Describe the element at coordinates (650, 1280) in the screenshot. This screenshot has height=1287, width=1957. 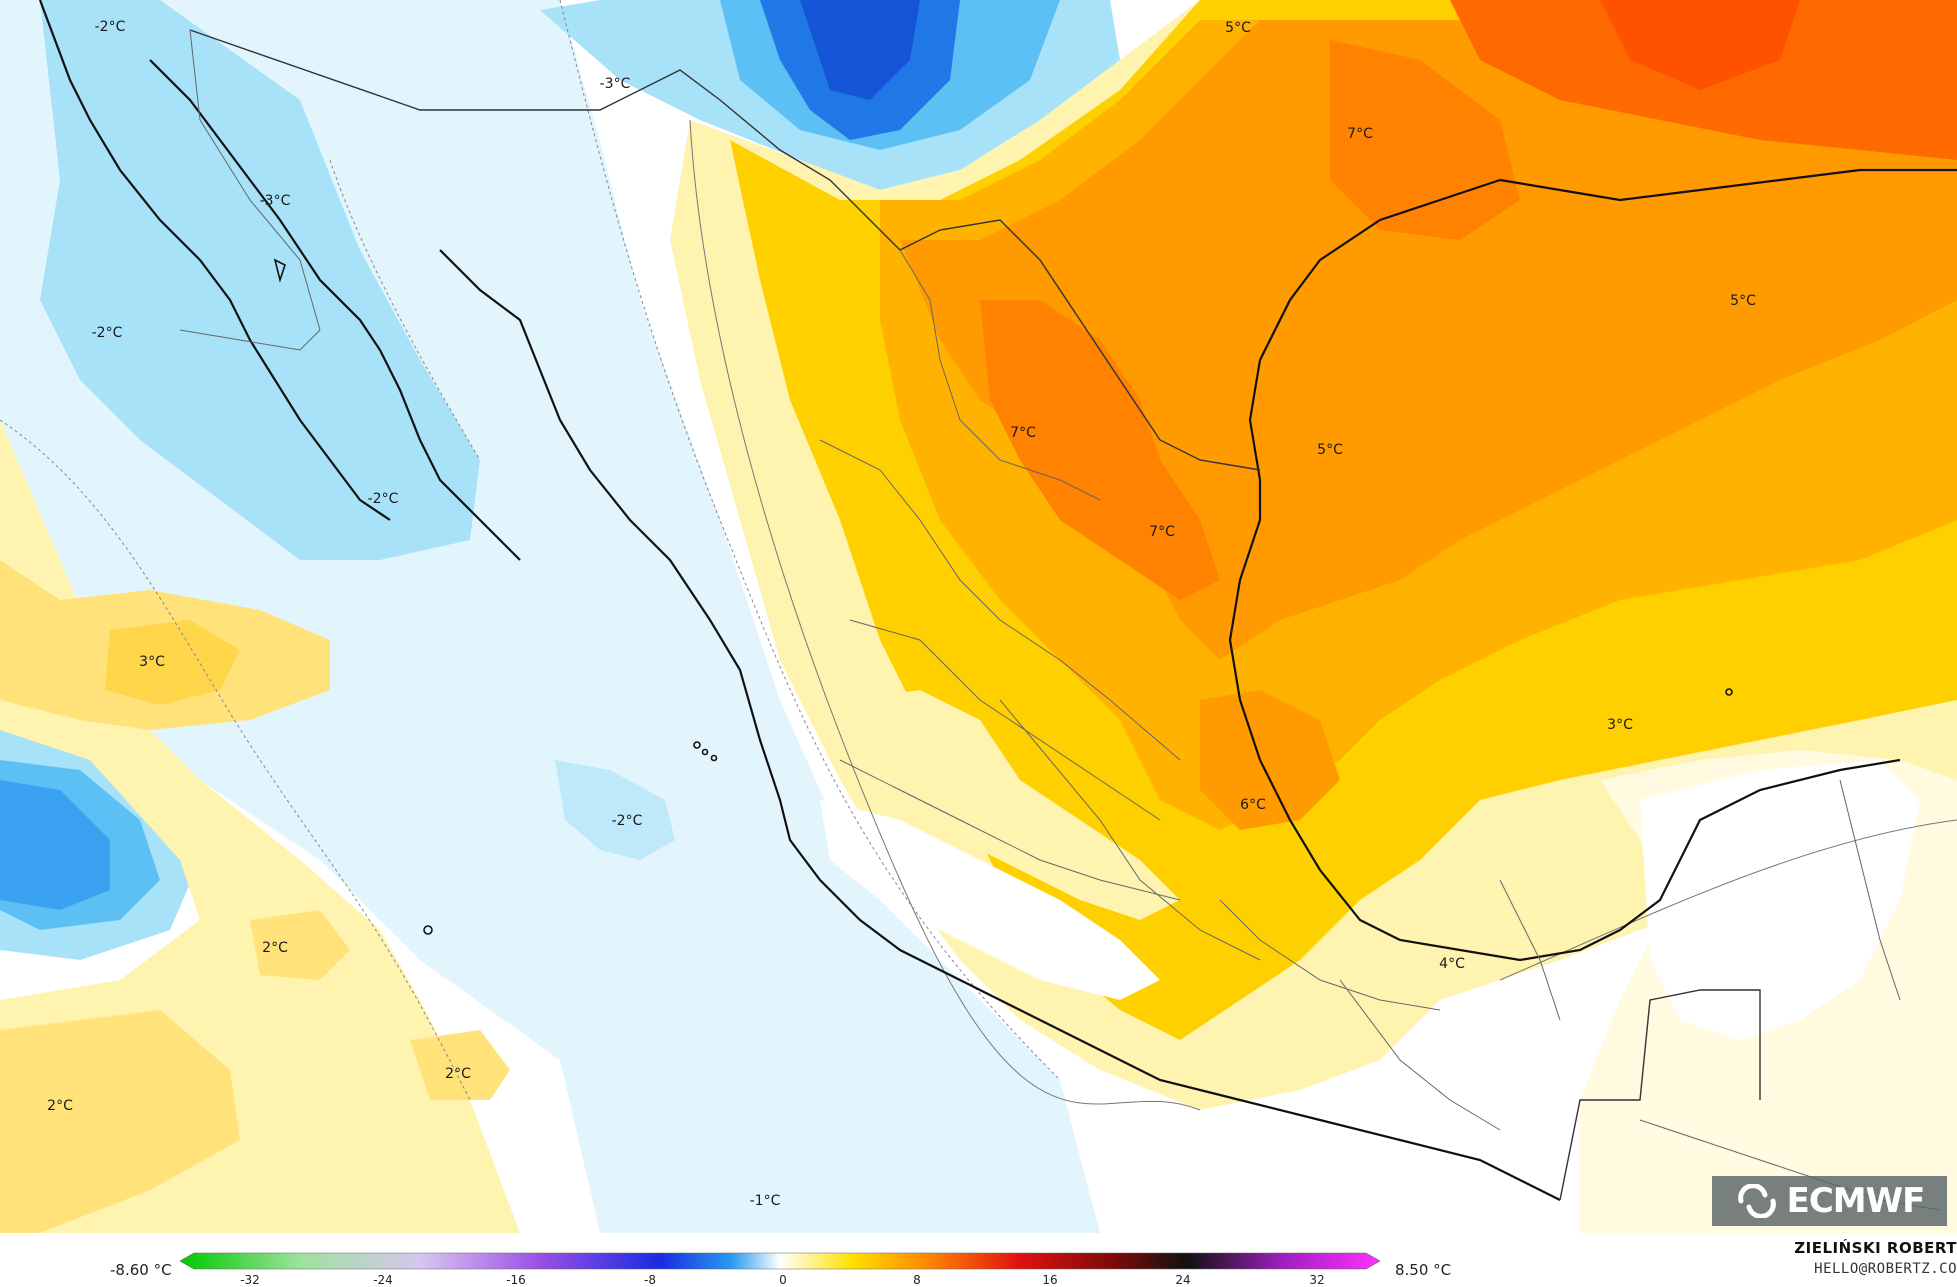
I see `legend-tick: -8` at that location.